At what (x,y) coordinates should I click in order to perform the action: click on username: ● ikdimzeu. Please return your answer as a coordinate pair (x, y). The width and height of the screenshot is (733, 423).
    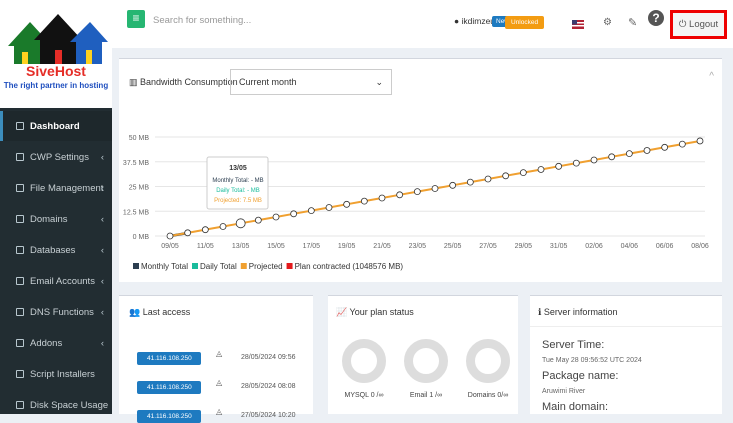
    Looking at the image, I should click on (475, 21).